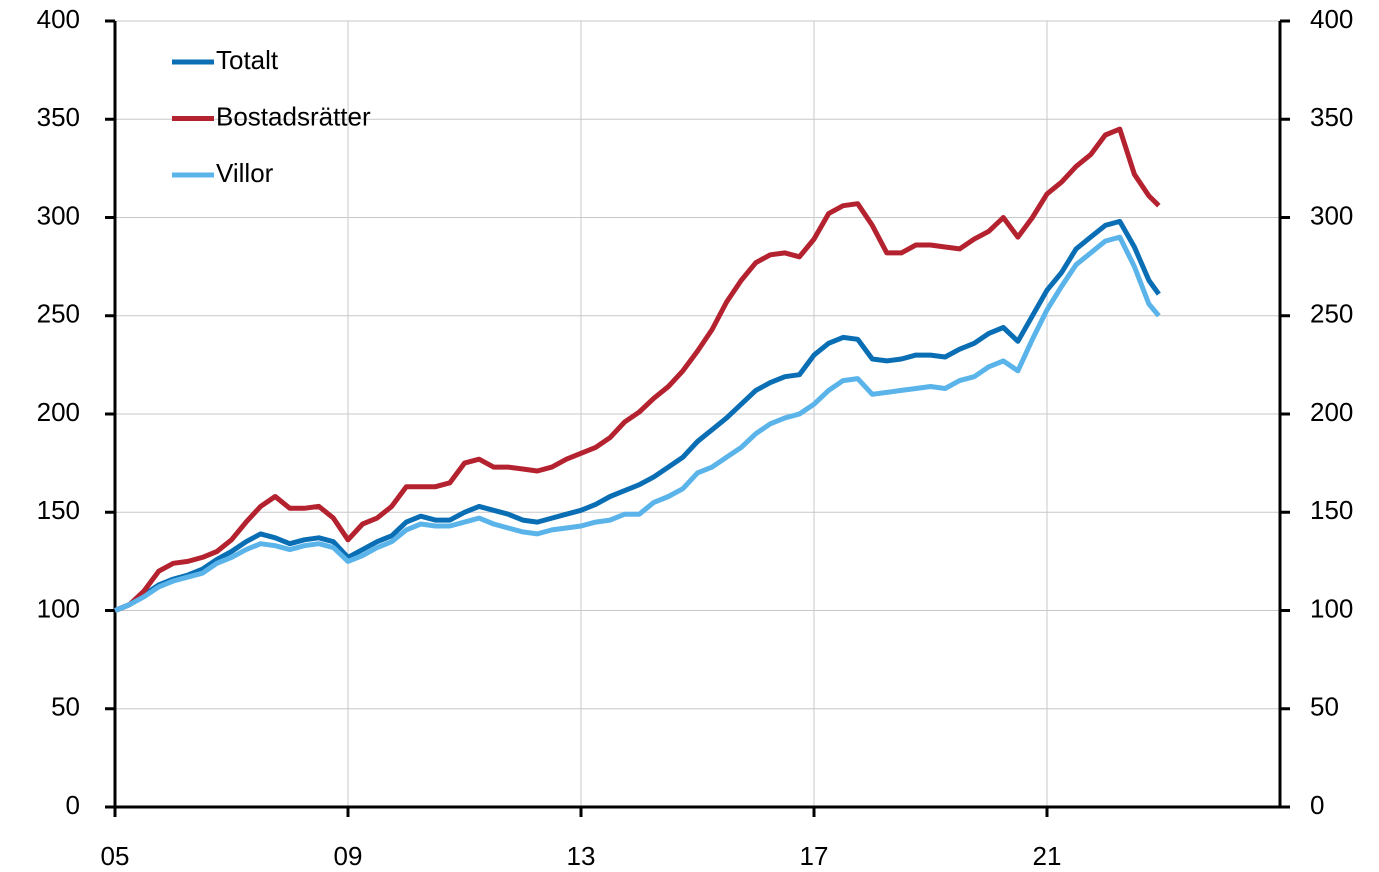  Describe the element at coordinates (58, 412) in the screenshot. I see `y-tick-label: 200` at that location.